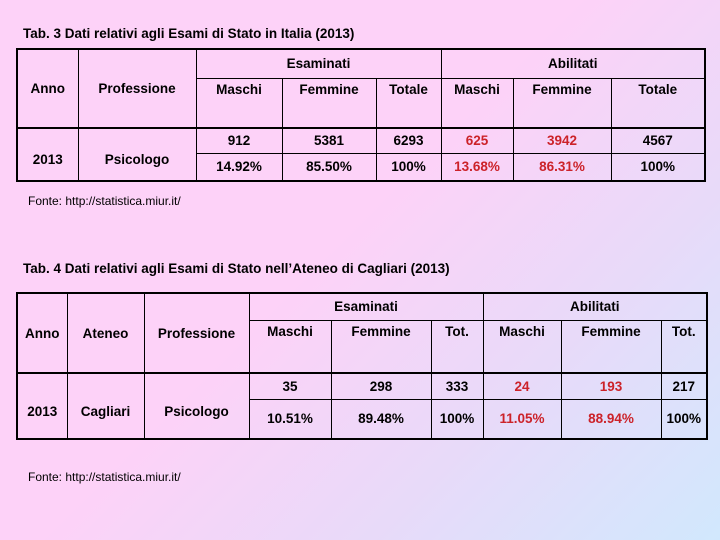  Describe the element at coordinates (684, 346) in the screenshot. I see `t4-header-abilitati-tot: Tot.` at that location.